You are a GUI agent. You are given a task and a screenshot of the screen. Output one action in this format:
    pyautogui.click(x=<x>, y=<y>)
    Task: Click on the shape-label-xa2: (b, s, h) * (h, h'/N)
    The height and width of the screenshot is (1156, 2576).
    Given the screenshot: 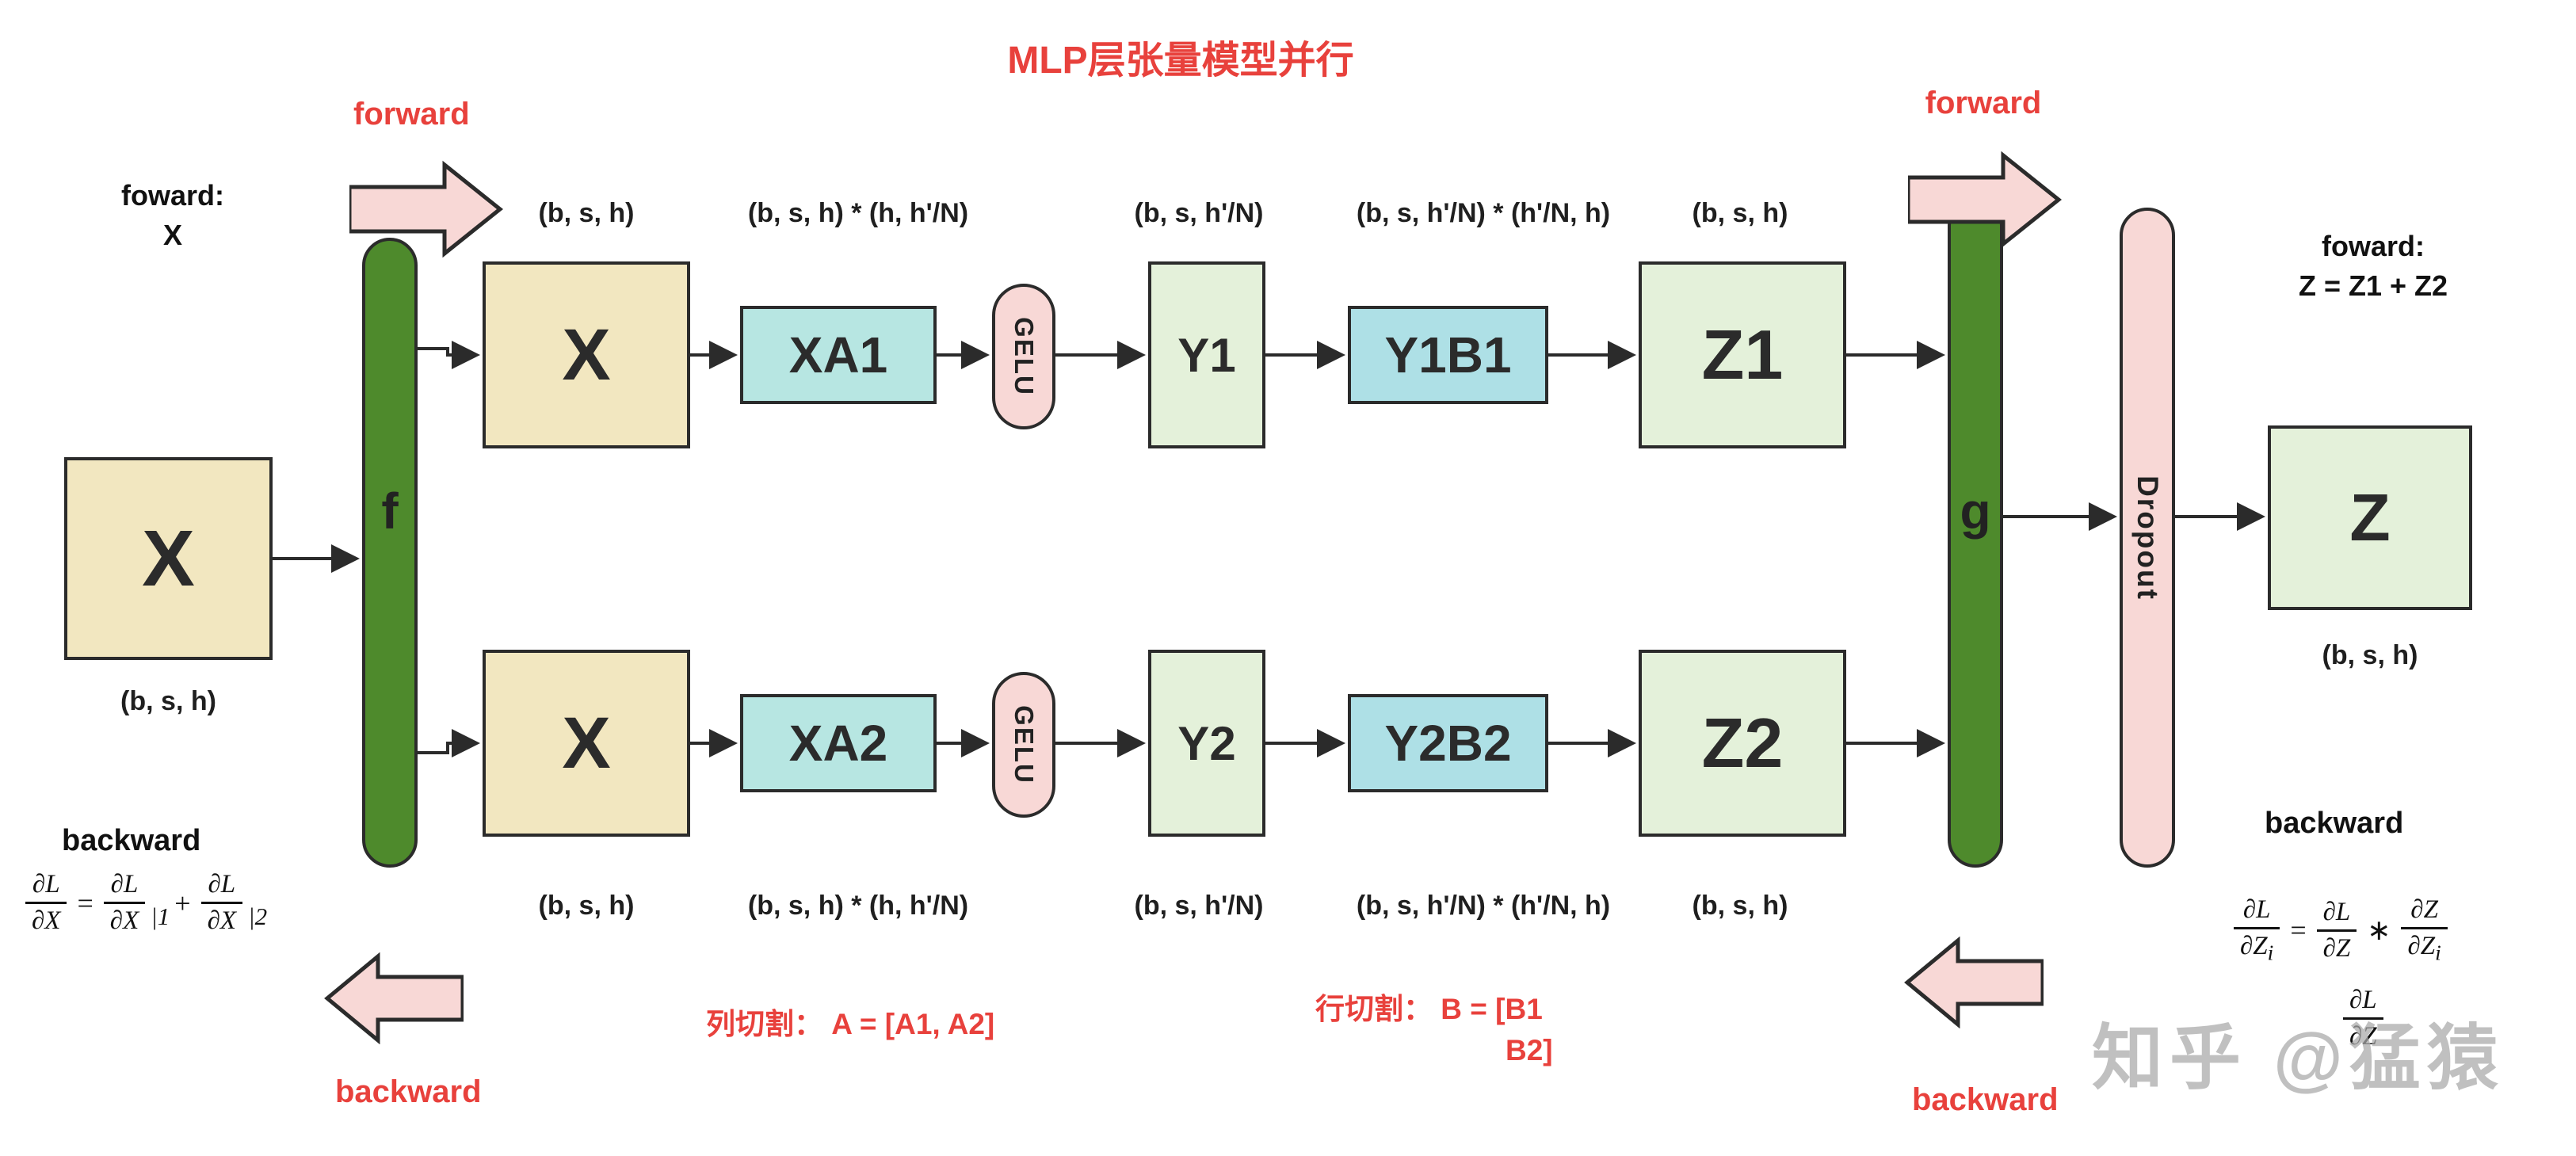 What is the action you would take?
    pyautogui.click(x=858, y=906)
    